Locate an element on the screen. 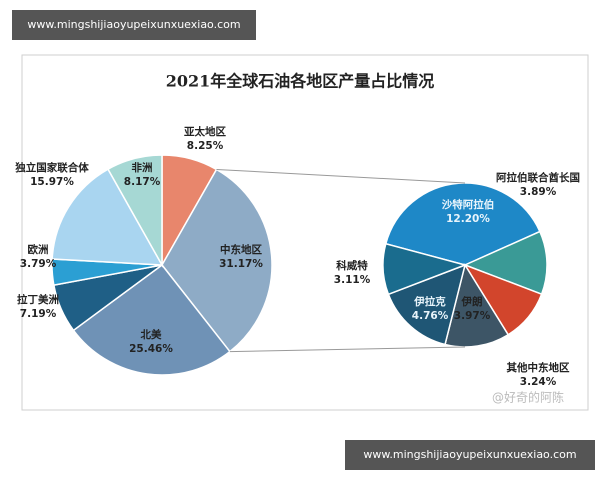  slice-label: 亚太地区 is located at coordinates (205, 131).